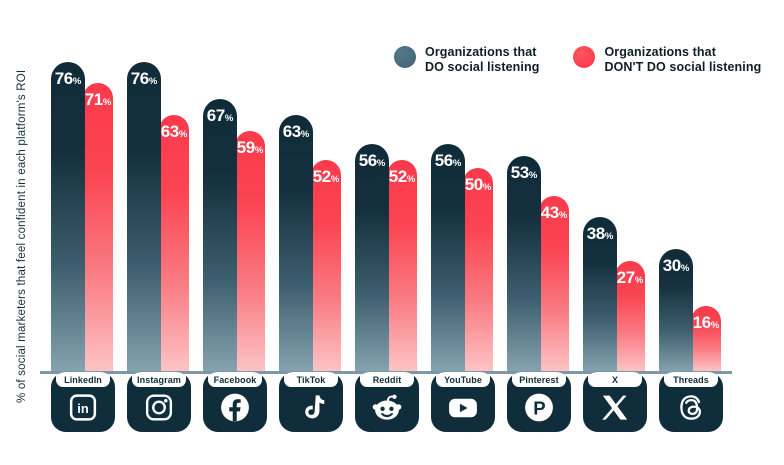 This screenshot has height=465, width=784. I want to click on bar-dont-tiktok: 52%, so click(326, 265).